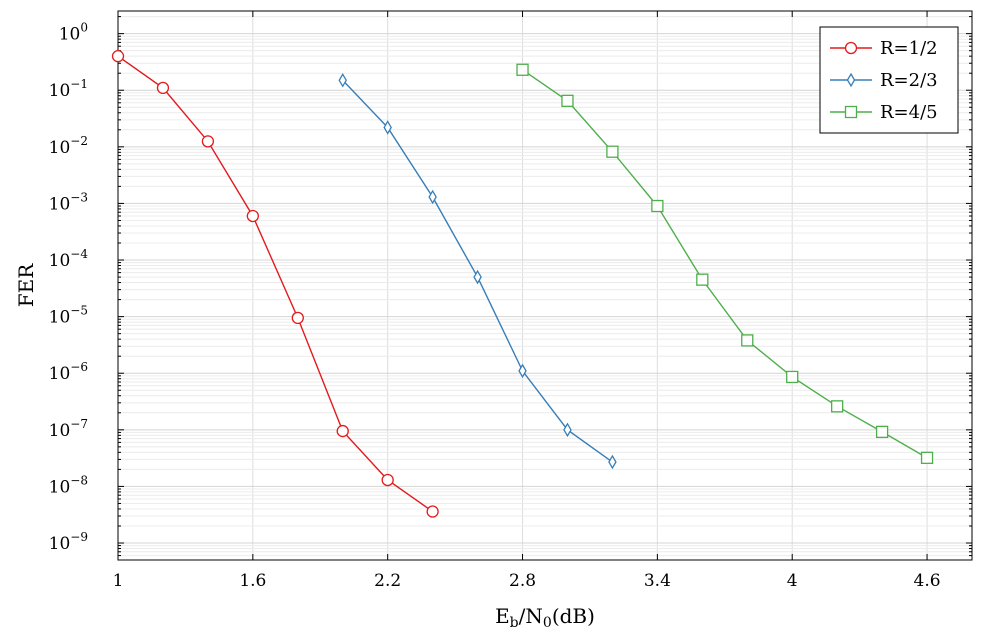 The image size is (992, 638). I want to click on x-tick-label: 1, so click(118, 581).